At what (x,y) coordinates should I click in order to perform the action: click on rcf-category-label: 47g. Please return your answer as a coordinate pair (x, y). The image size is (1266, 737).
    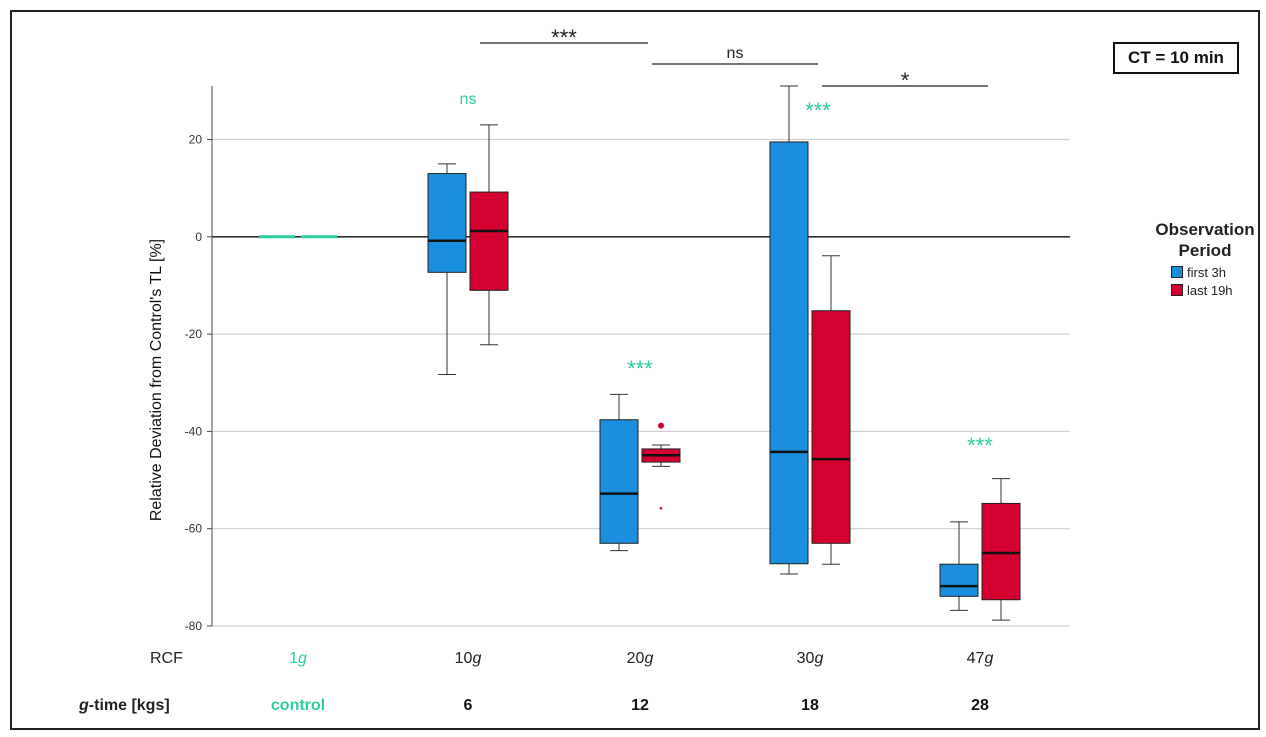
    Looking at the image, I should click on (980, 659).